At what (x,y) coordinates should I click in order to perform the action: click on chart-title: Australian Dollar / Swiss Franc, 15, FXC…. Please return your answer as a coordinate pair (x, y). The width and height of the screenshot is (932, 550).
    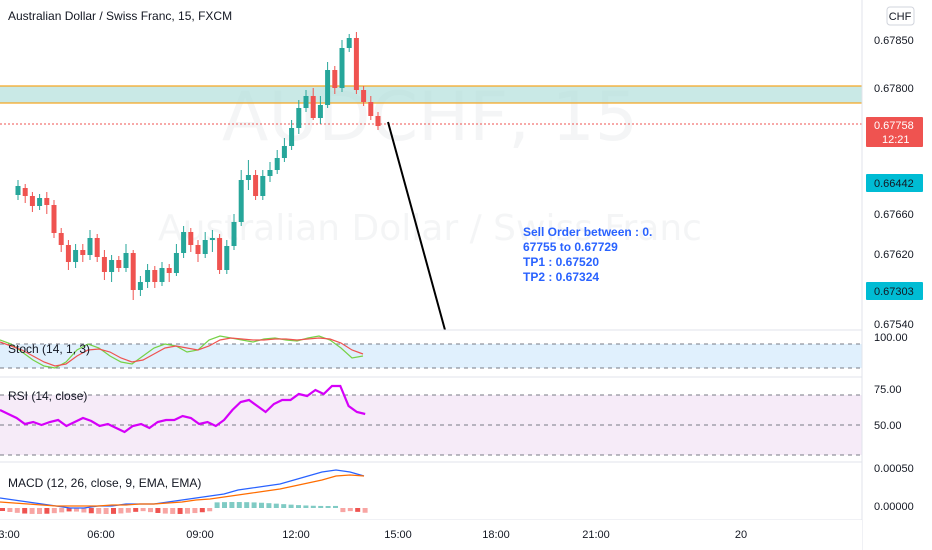
    Looking at the image, I should click on (120, 16).